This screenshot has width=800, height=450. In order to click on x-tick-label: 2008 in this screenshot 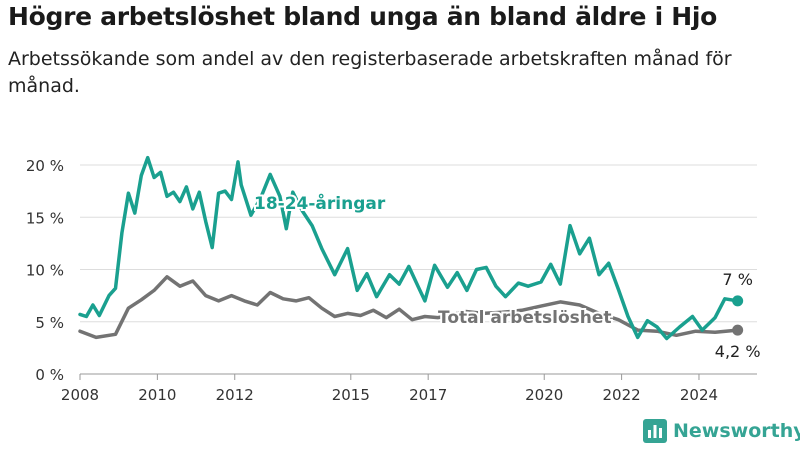, I will do `click(80, 395)`.